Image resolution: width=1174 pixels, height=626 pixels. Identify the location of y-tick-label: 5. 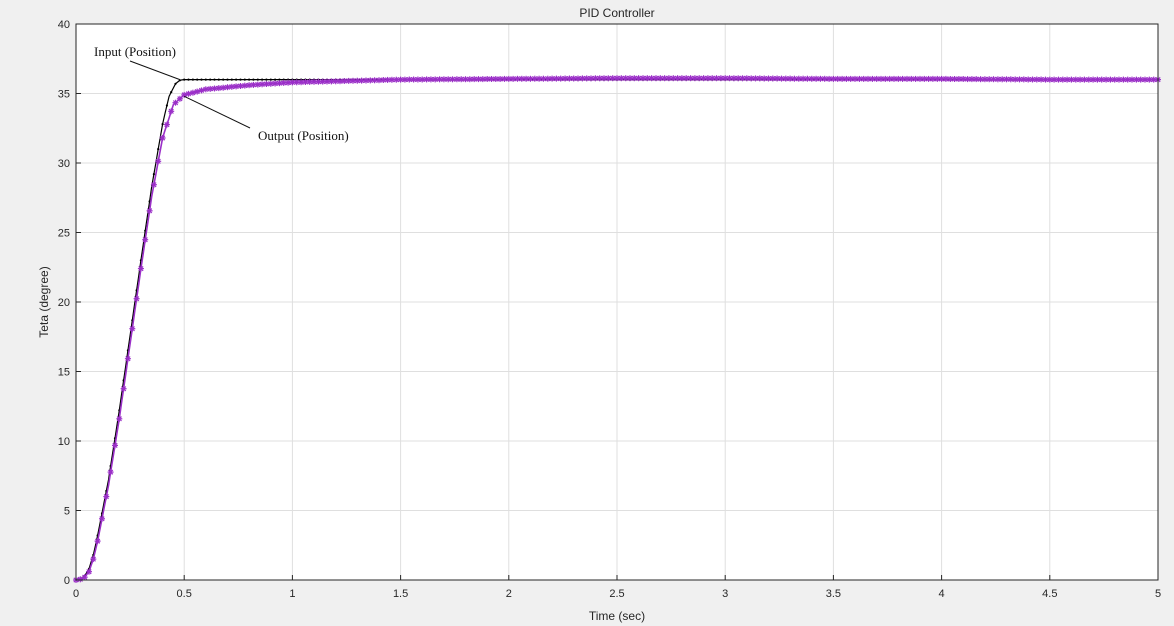
(67, 512).